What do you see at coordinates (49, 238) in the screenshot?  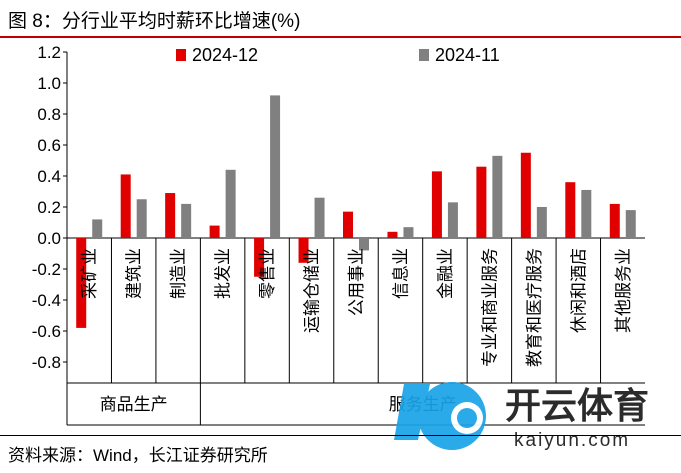 I see `y-tick-label: 0.0` at bounding box center [49, 238].